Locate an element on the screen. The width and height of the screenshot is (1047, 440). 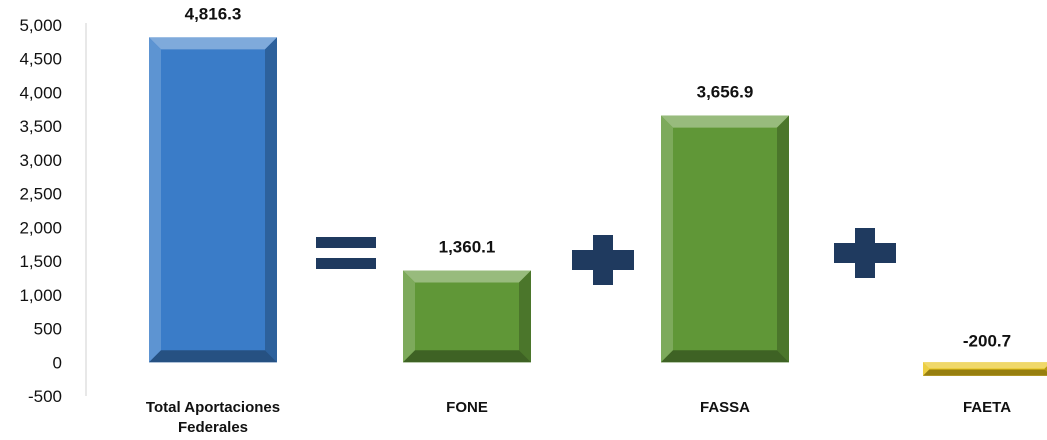
data-label: 3,656.9 is located at coordinates (725, 92).